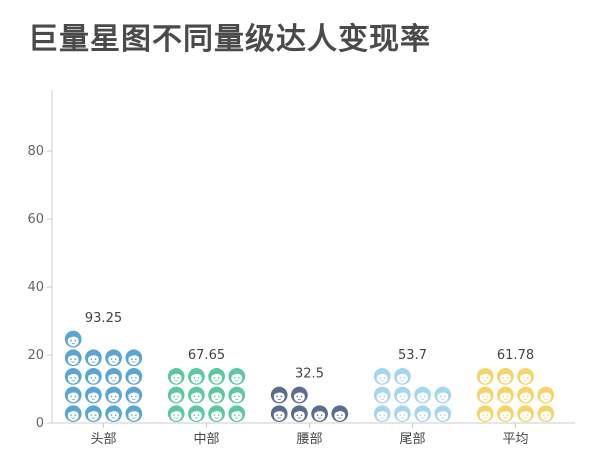 This screenshot has width=600, height=470. I want to click on y-tick-label: 60, so click(35, 219).